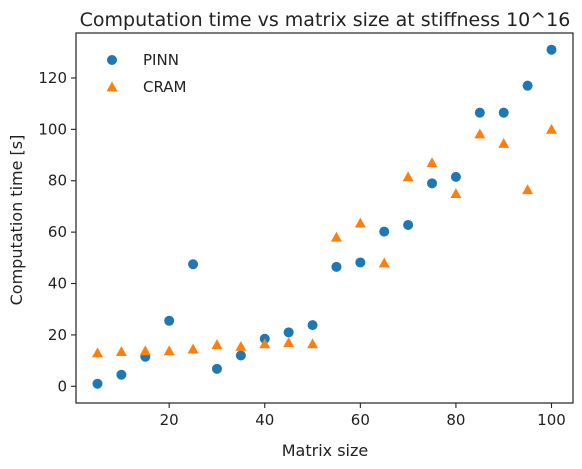 This screenshot has width=582, height=469. I want to click on legend-label-cram: CRAM, so click(165, 87).